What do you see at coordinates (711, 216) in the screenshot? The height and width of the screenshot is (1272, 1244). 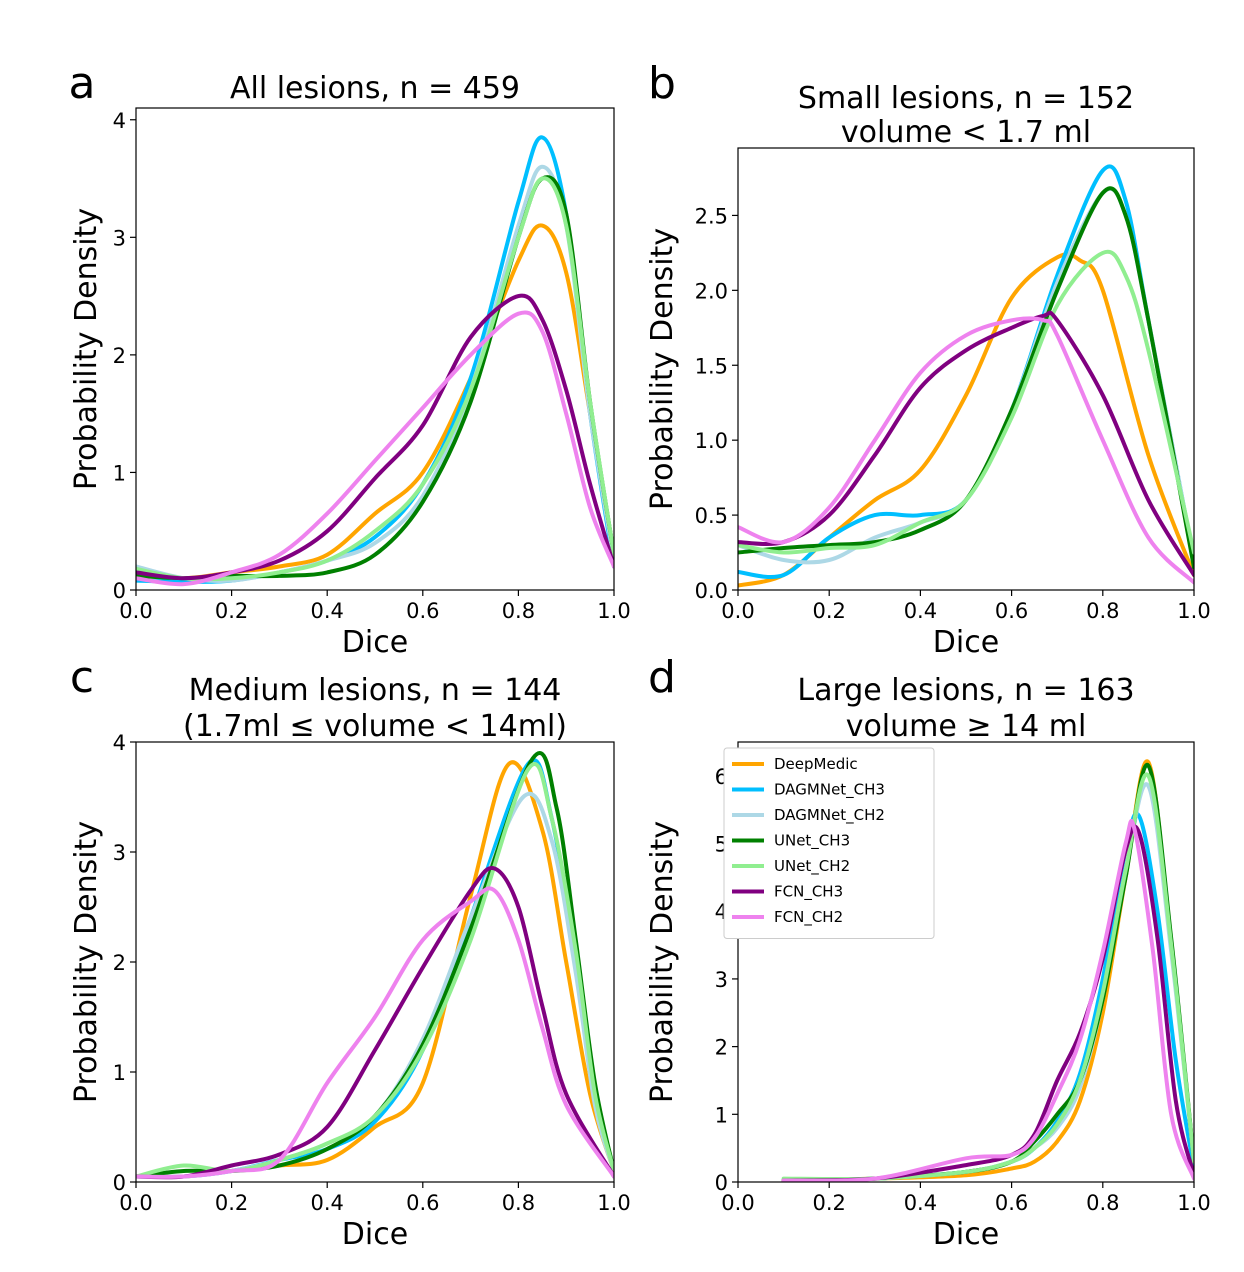 I see `y-tick-label: 2.5` at bounding box center [711, 216].